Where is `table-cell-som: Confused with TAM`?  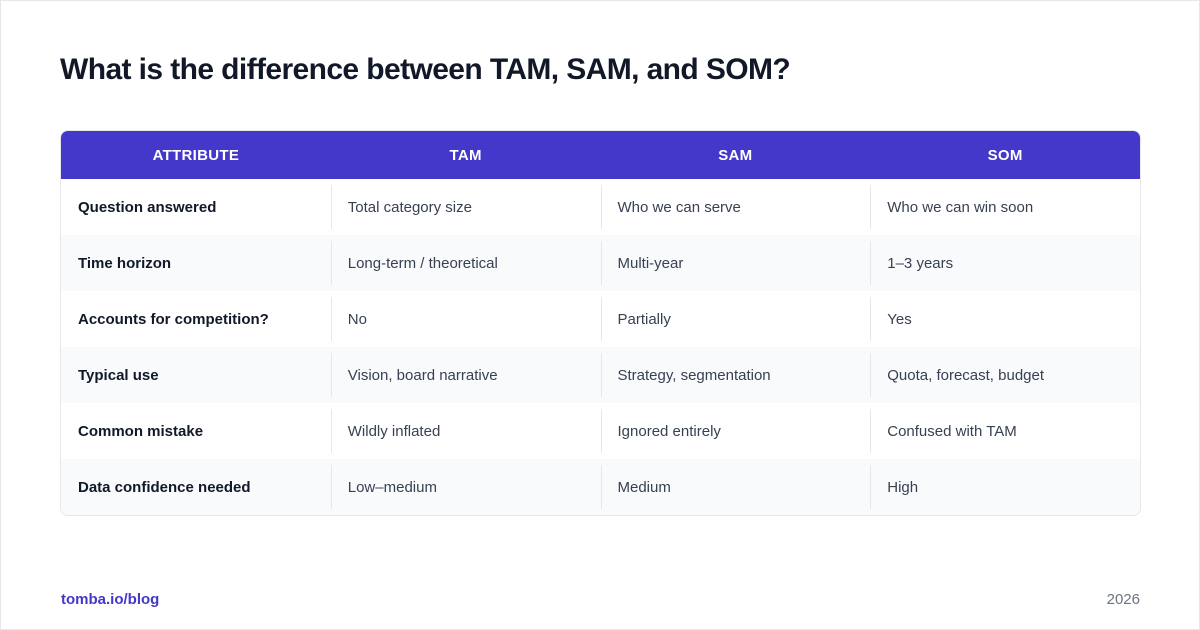
table-cell-som: Confused with TAM is located at coordinates (1005, 431).